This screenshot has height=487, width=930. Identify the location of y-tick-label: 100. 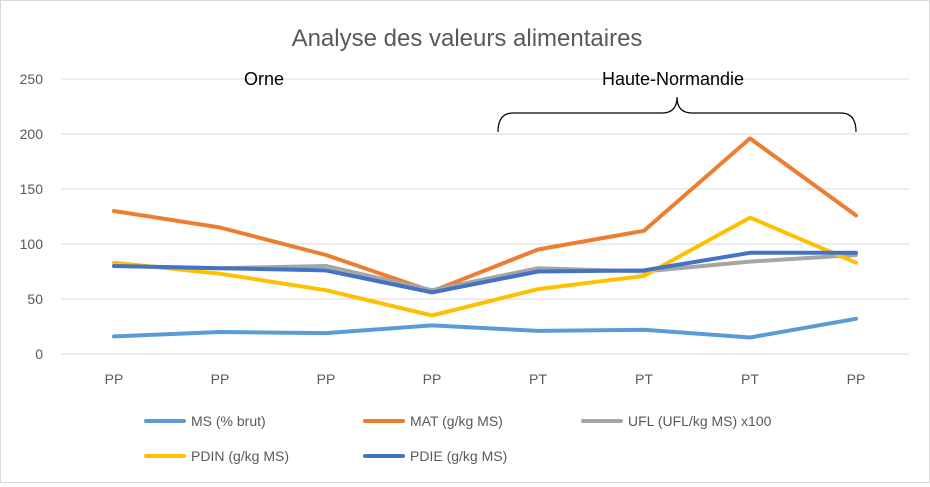
(32, 244).